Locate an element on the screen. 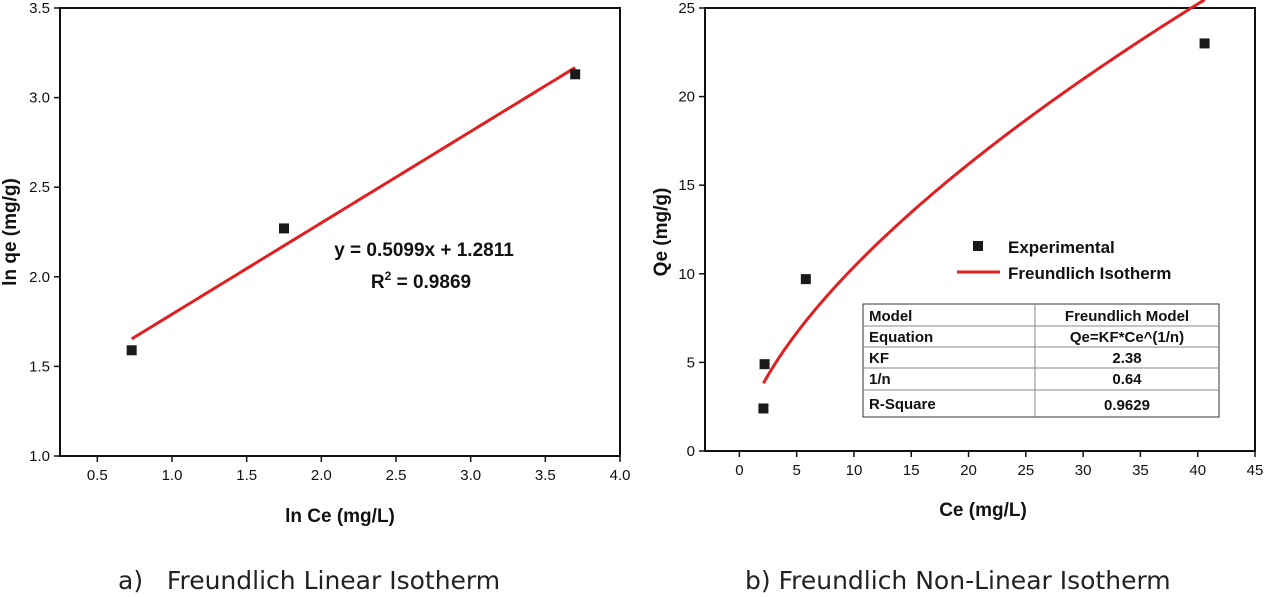 The height and width of the screenshot is (597, 1267). x-tick-label: 2.0 is located at coordinates (321, 475).